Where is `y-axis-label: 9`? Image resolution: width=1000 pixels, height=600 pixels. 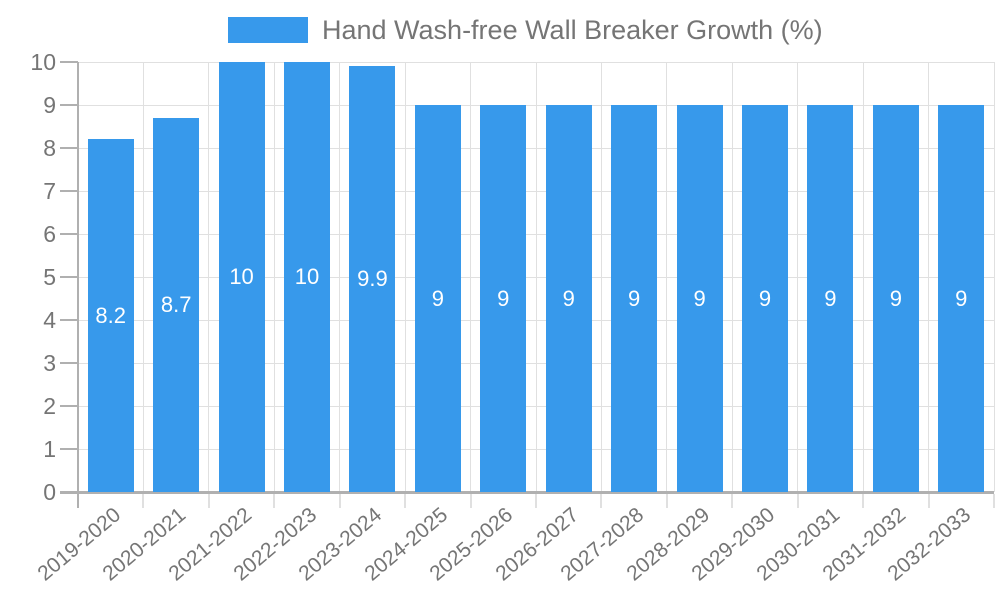
y-axis-label: 9 is located at coordinates (49, 105).